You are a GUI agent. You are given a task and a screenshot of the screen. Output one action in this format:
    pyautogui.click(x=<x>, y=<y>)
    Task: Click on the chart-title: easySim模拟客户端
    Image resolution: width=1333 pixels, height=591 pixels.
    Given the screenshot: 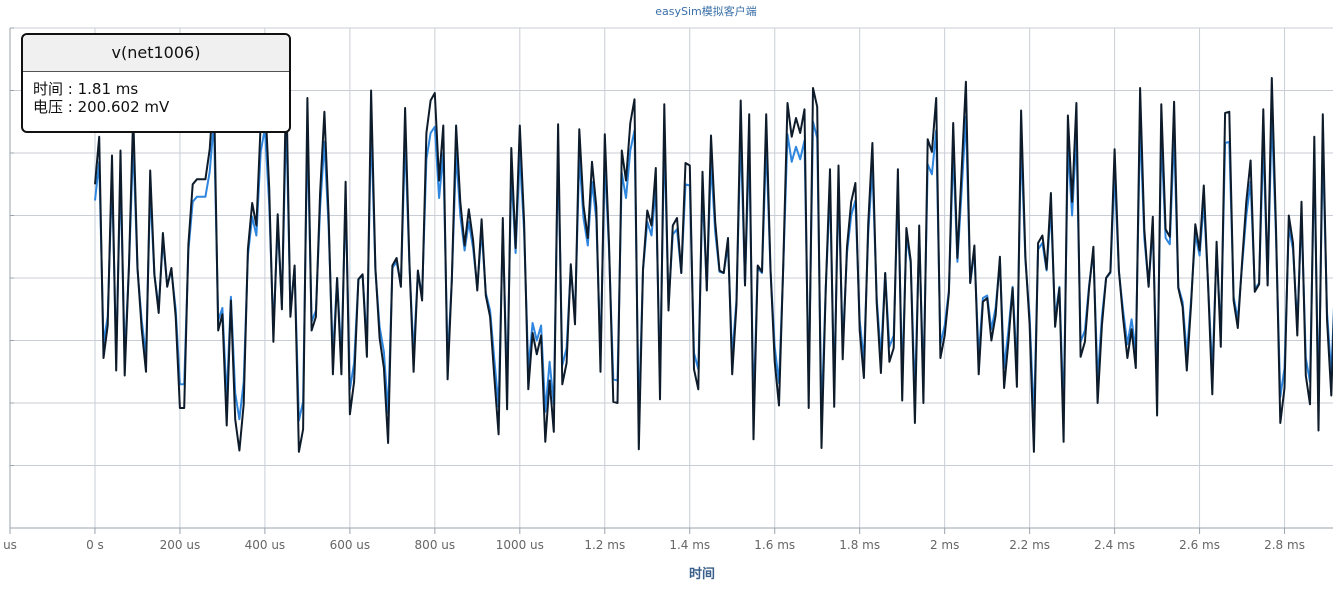 What is the action you would take?
    pyautogui.click(x=706, y=11)
    